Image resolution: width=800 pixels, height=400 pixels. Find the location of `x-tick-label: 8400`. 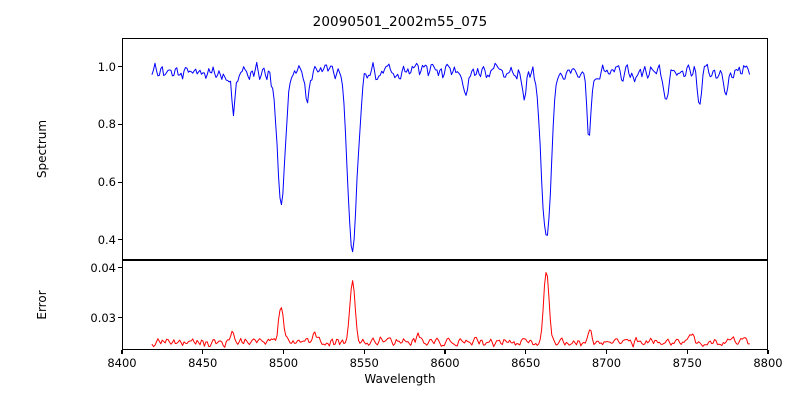

x-tick-label: 8400 is located at coordinates (122, 363).